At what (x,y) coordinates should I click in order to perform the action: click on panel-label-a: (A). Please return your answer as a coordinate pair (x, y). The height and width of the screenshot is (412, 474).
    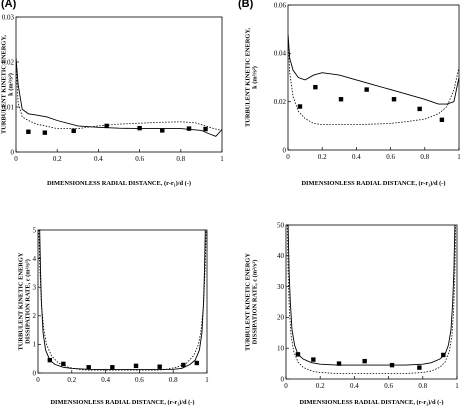
    Looking at the image, I should click on (9, 5).